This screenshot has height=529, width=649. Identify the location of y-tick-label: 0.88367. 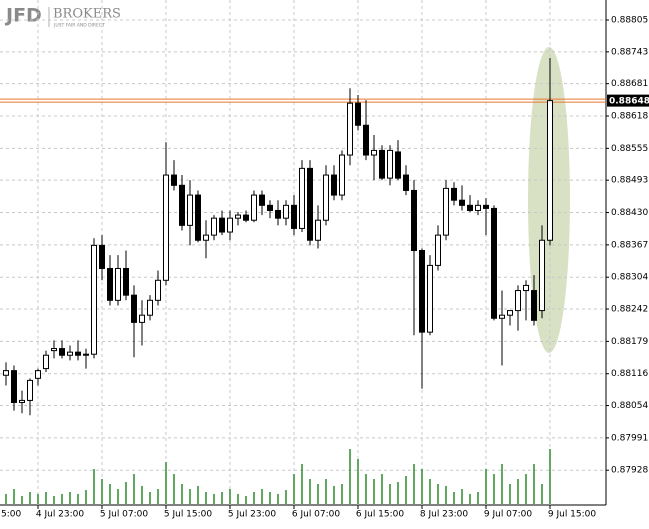
(629, 245).